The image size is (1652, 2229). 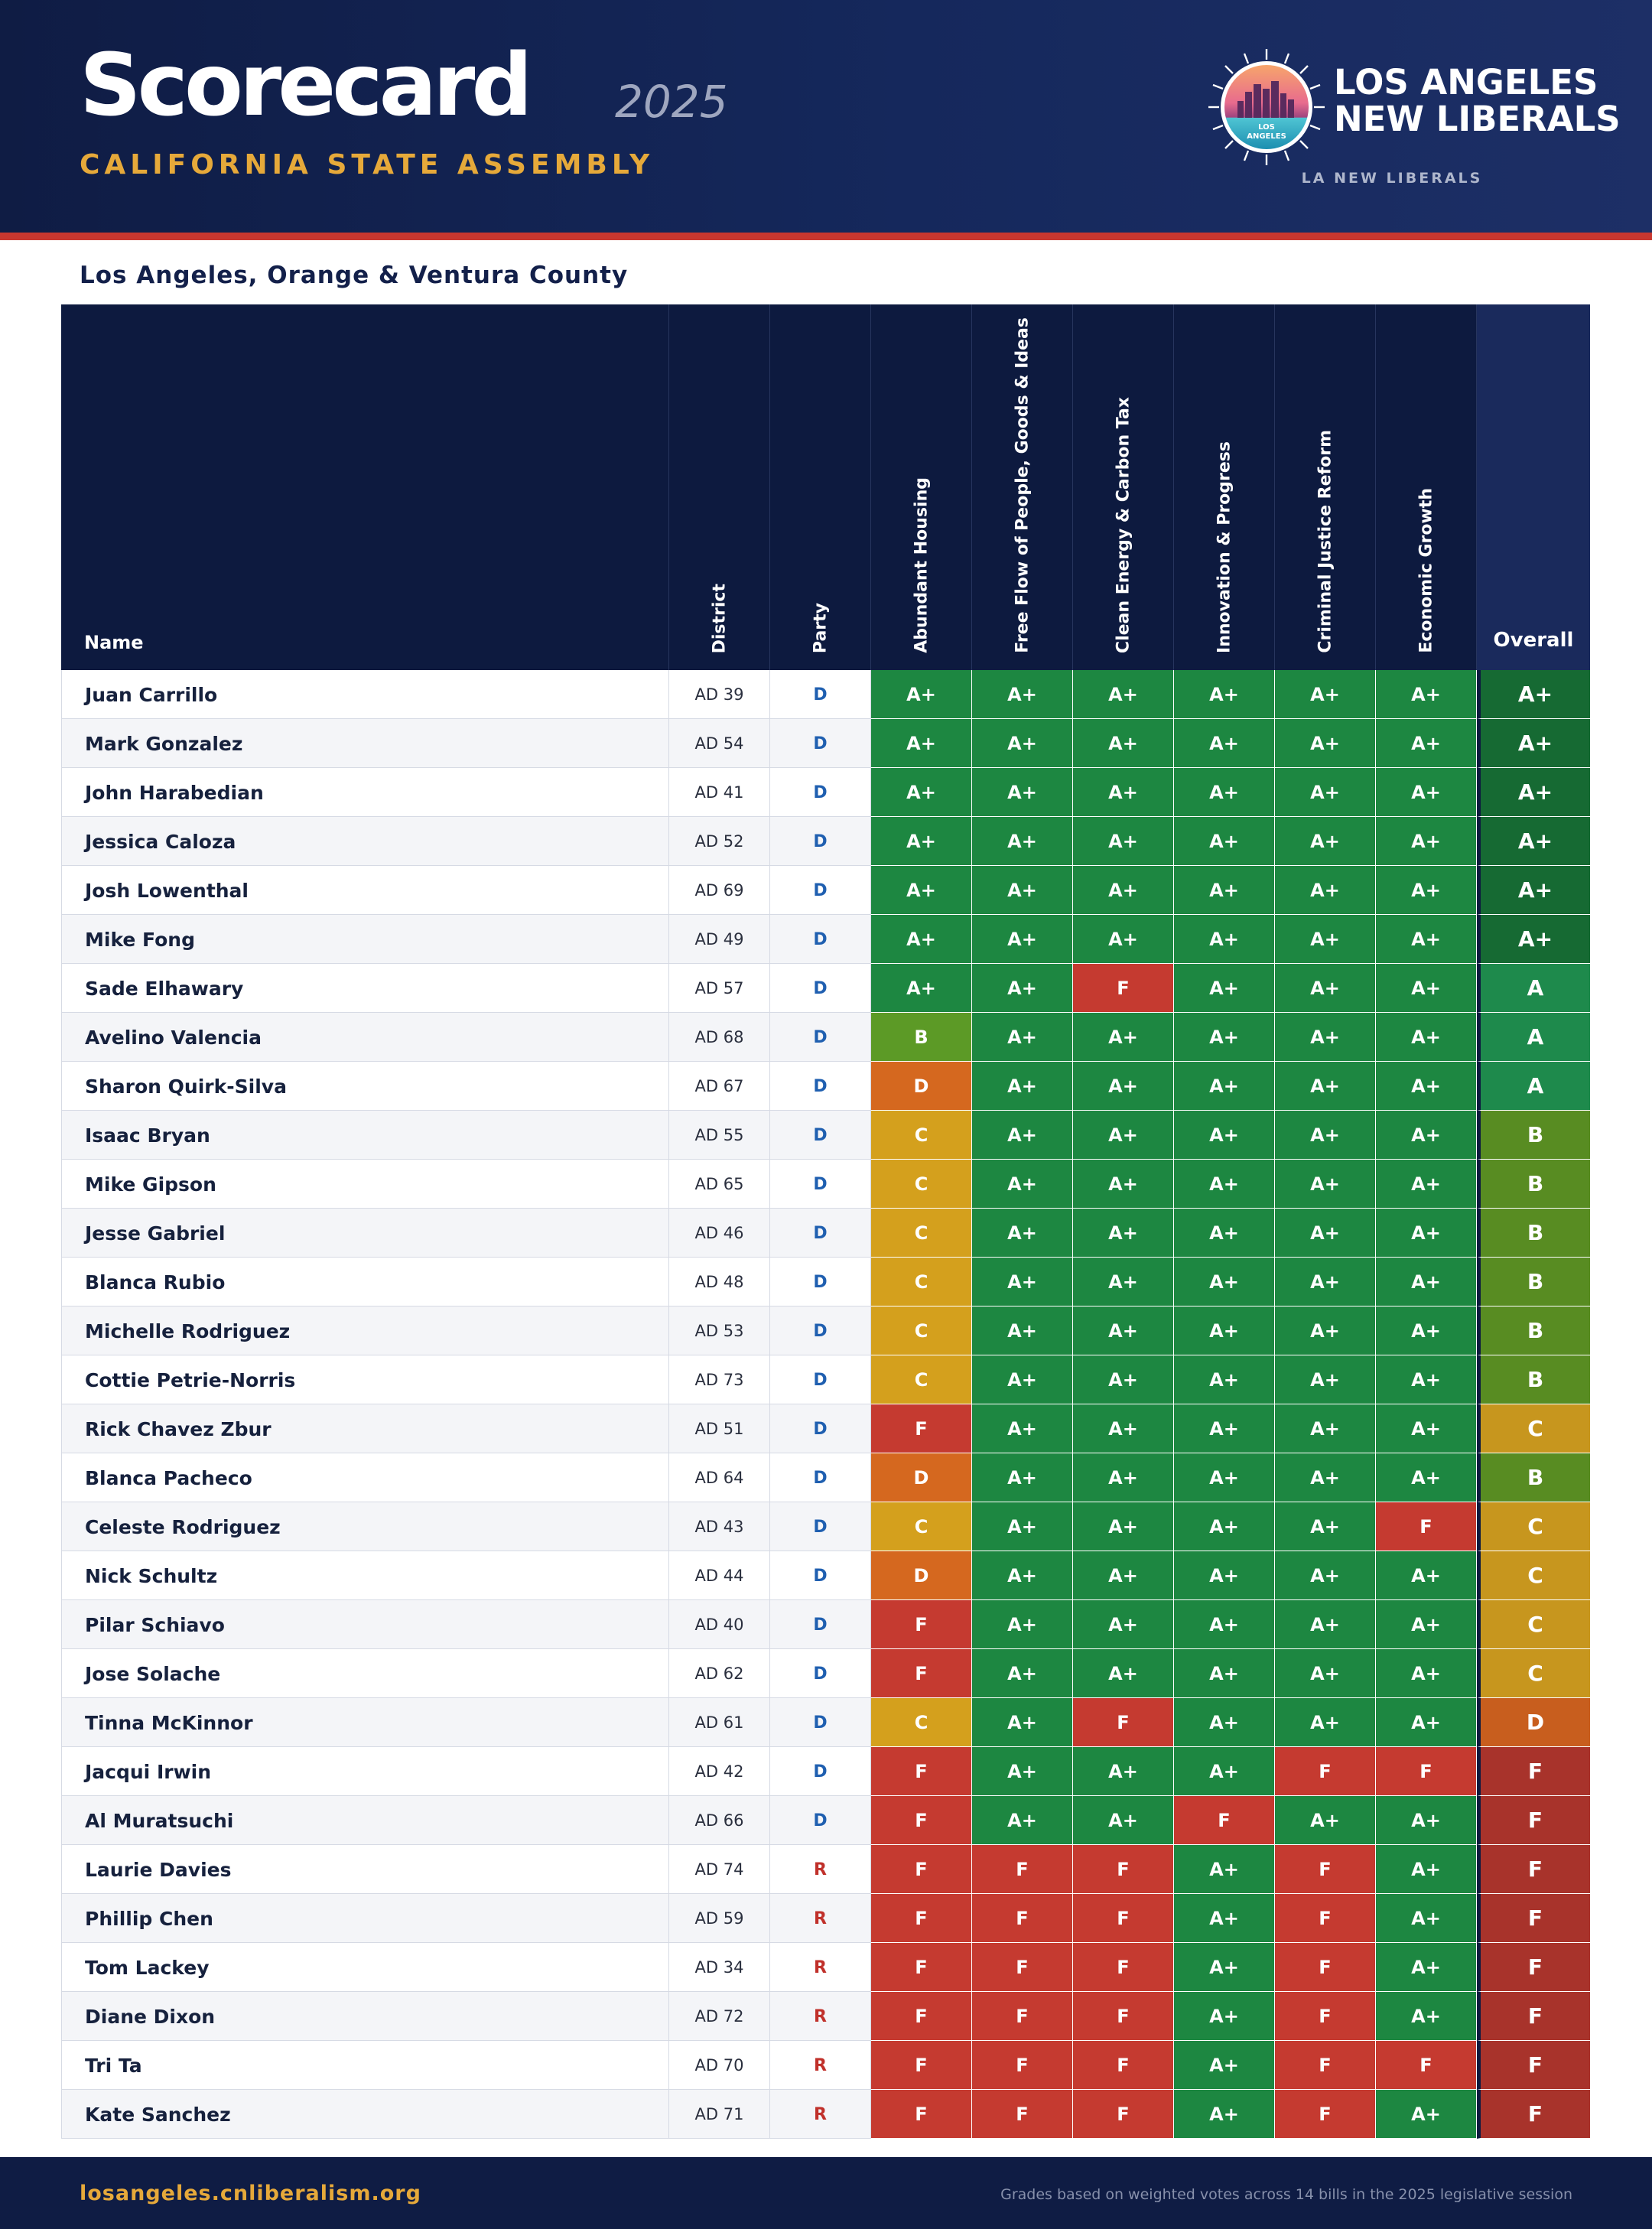 What do you see at coordinates (719, 1722) in the screenshot?
I see `district-cell: AD 61` at bounding box center [719, 1722].